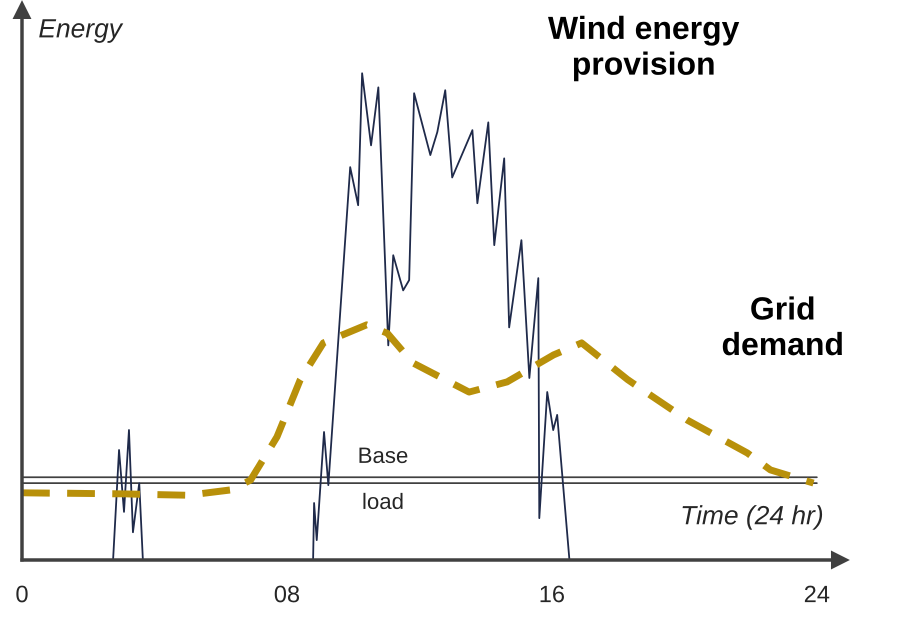 The height and width of the screenshot is (622, 907). Describe the element at coordinates (383, 456) in the screenshot. I see `ref-line-label: Base` at that location.